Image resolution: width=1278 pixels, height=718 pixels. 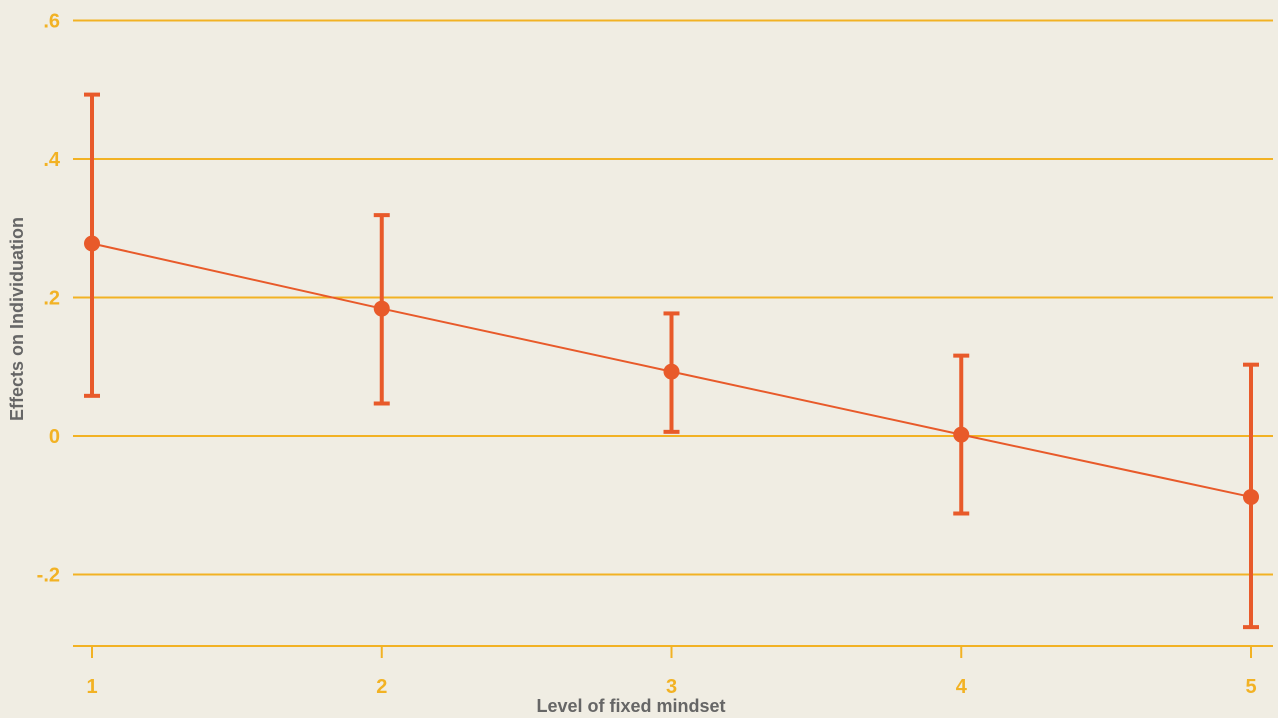 I want to click on x-axis-title: Level of fixed mindset, so click(x=630, y=706).